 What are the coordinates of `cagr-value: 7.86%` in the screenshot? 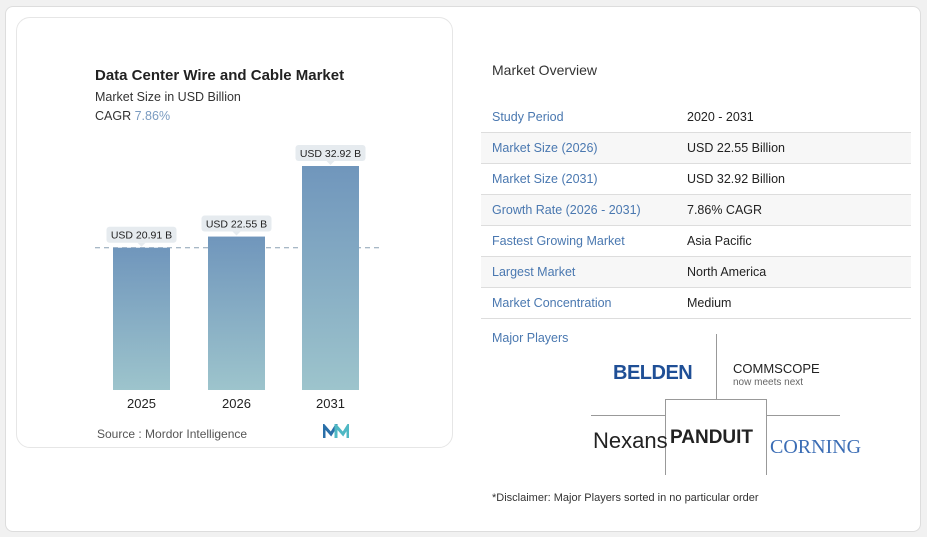 It's located at (152, 116).